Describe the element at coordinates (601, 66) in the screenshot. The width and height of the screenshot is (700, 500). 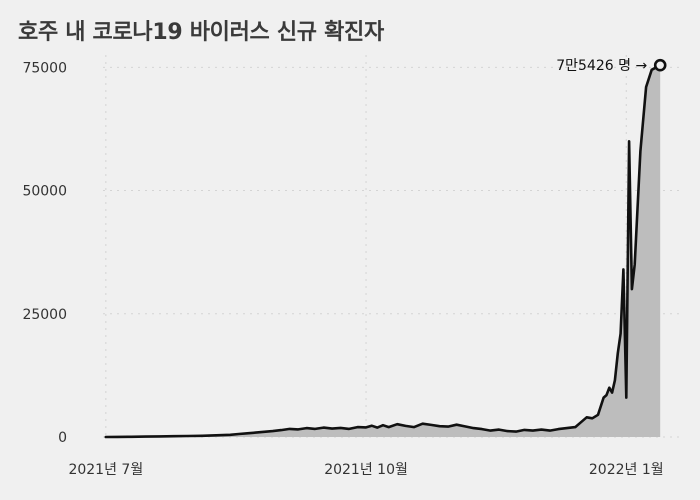
I see `annotation-label: 7만5426 명 →` at that location.